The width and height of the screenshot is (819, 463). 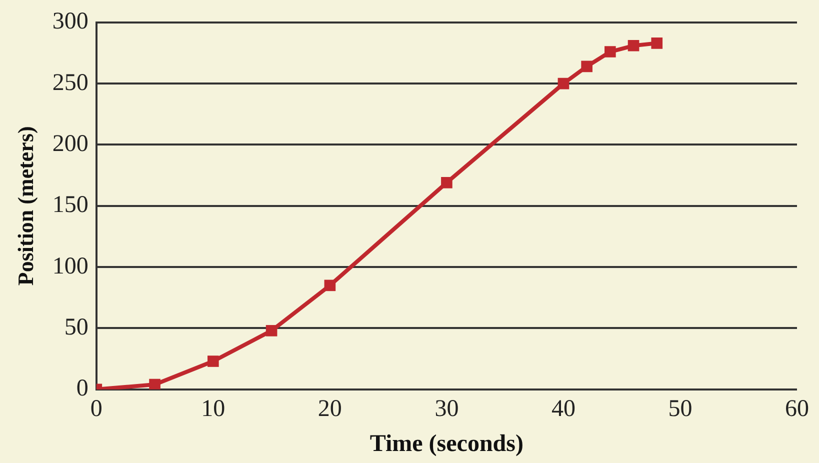 I want to click on y-tick-label: 100, so click(x=70, y=266).